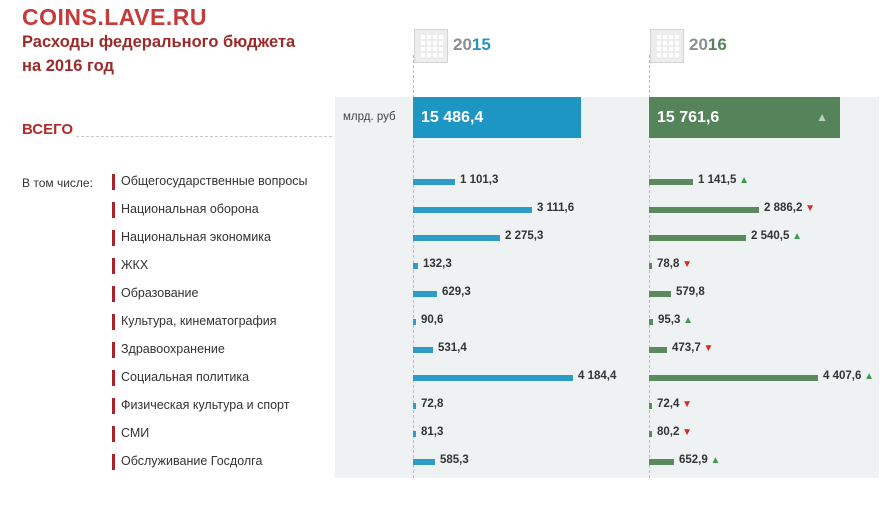 Image resolution: width=895 pixels, height=505 pixels. I want to click on category-label: Обслуживание Госдолга, so click(192, 461).